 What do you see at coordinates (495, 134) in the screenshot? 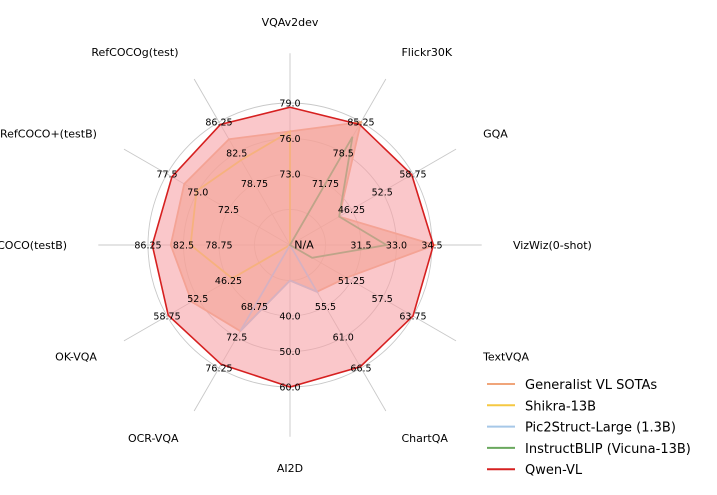
I see `axis-label: GQA` at bounding box center [495, 134].